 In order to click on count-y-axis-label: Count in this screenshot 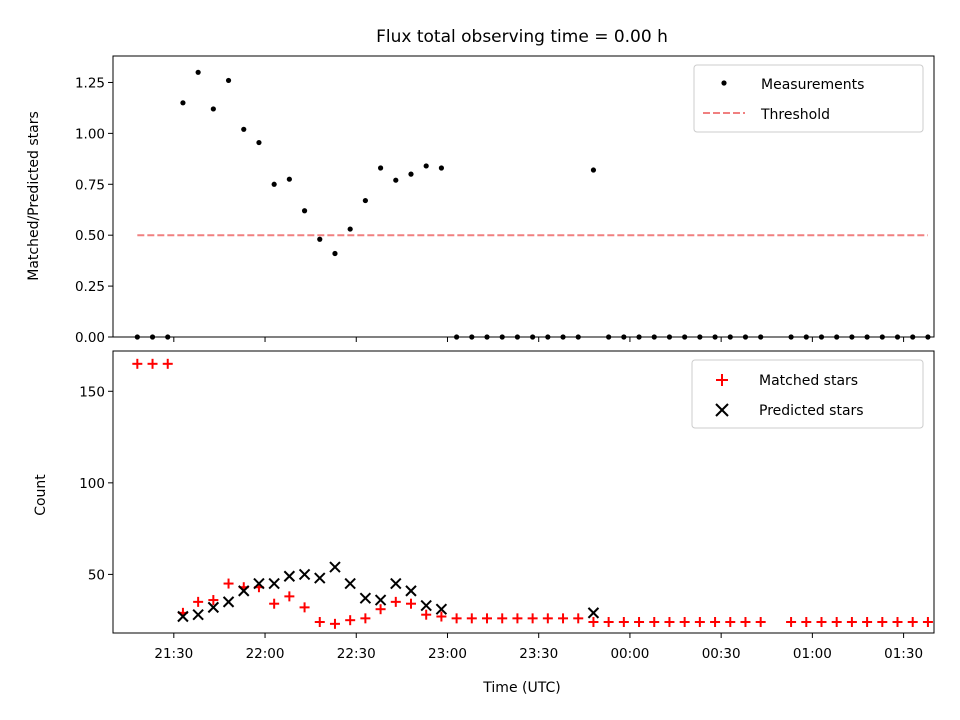, I will do `click(41, 495)`.